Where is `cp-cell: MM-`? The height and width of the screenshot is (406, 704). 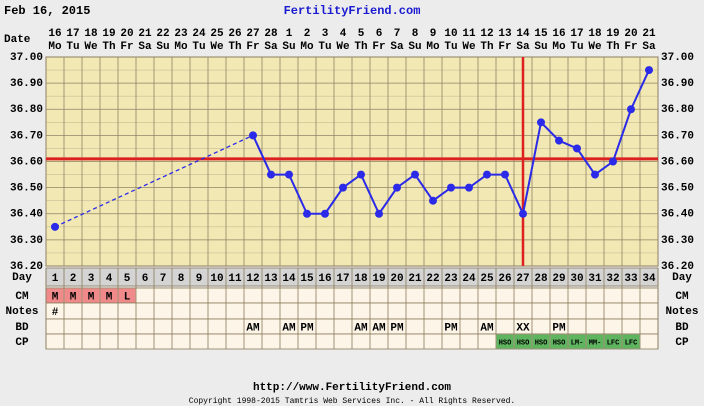
cp-cell: MM- is located at coordinates (595, 343).